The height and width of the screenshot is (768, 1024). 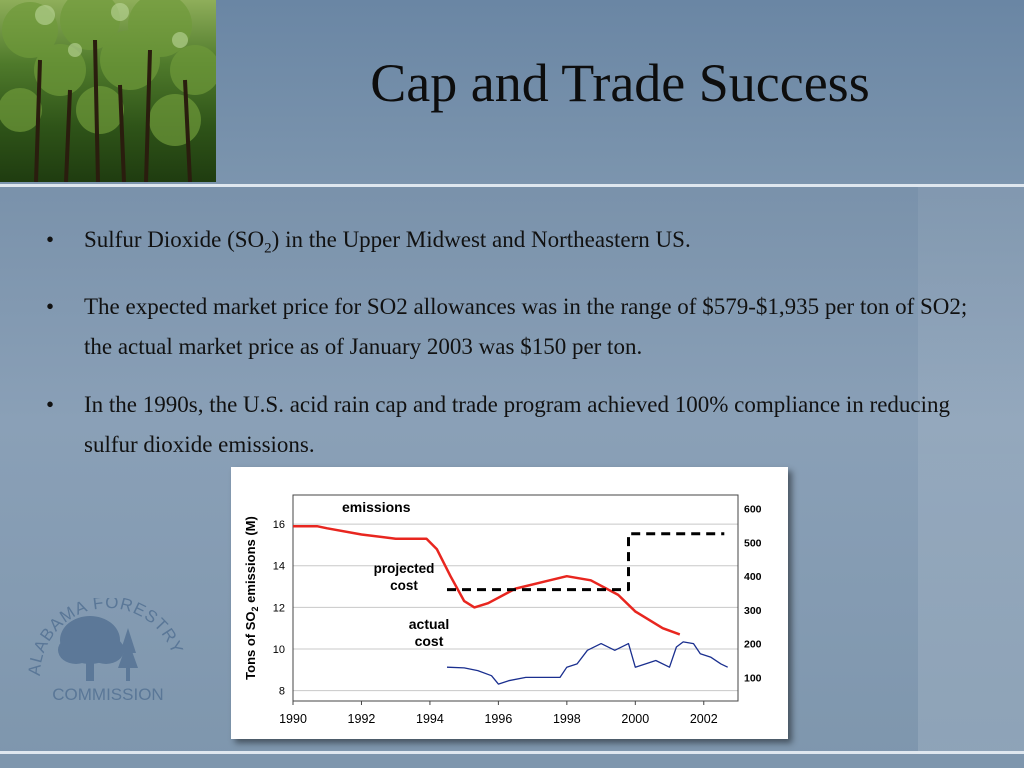 I want to click on footer-divider, so click(x=512, y=752).